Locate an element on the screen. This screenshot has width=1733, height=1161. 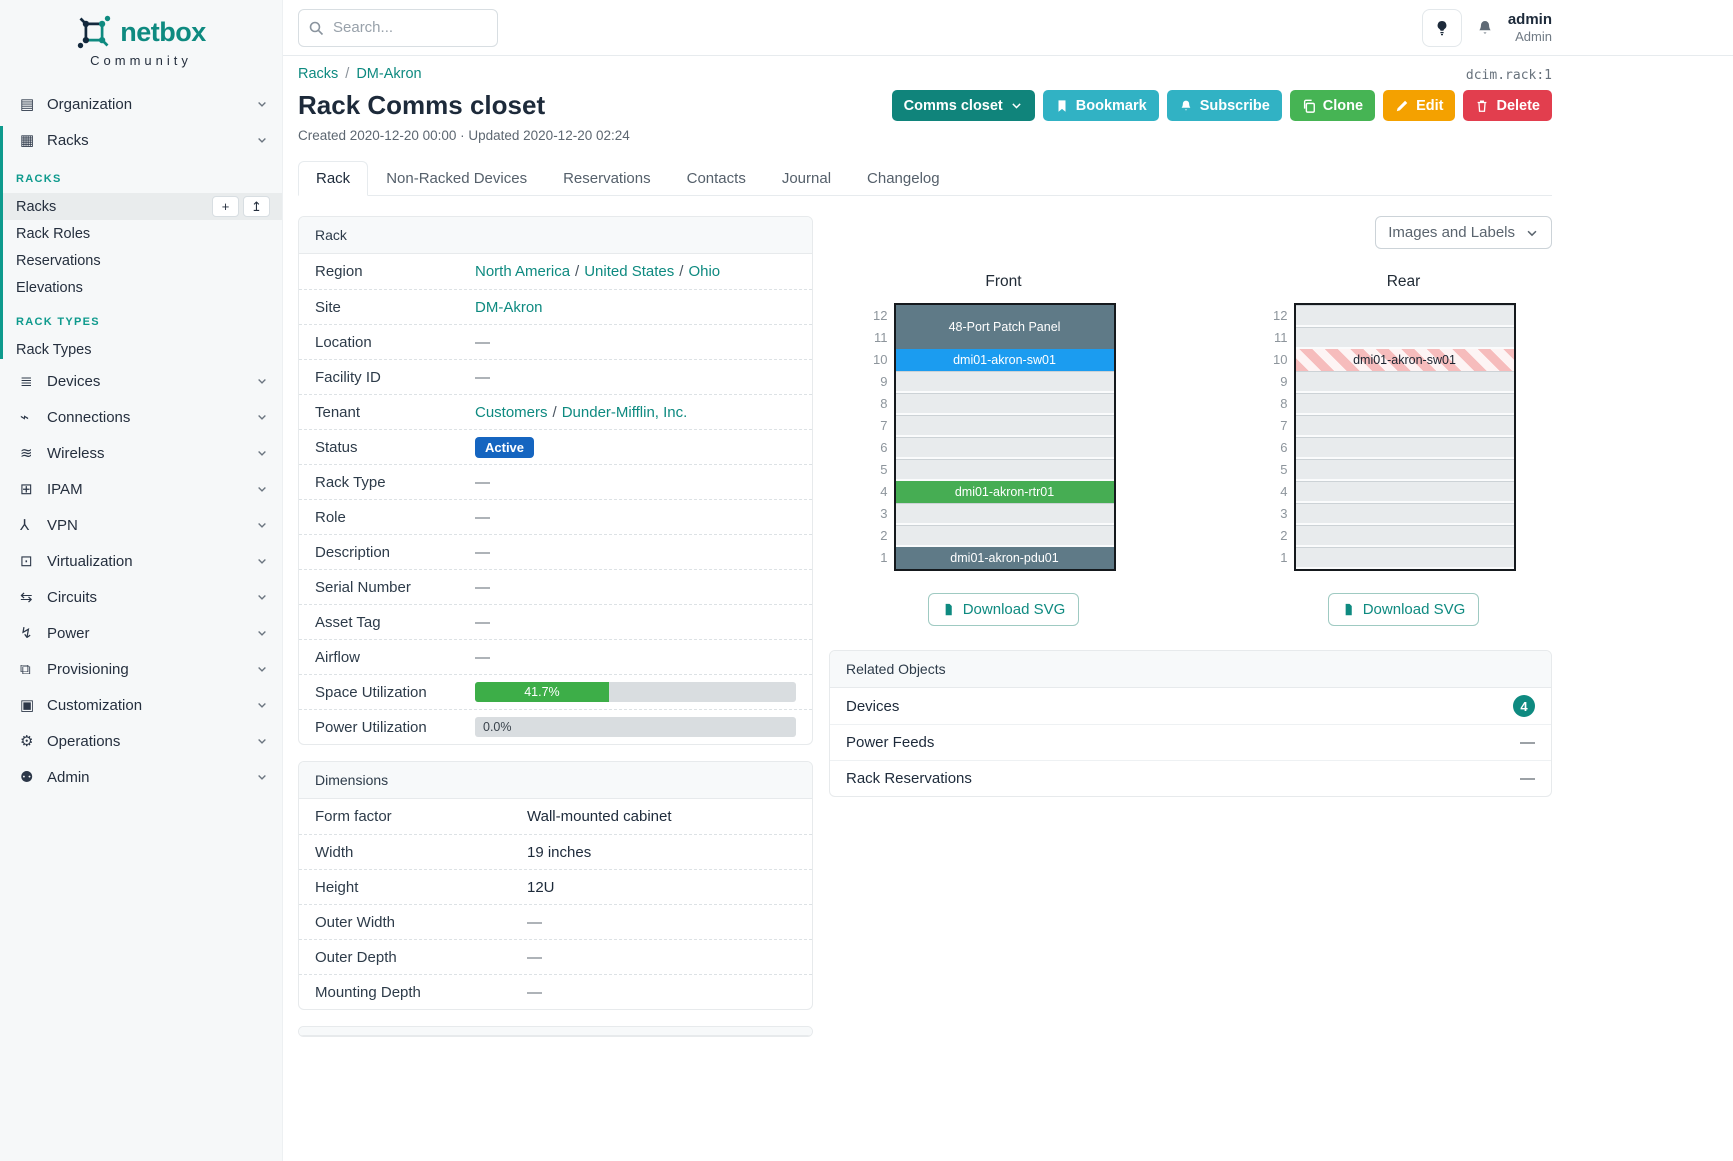
sidebar-item-ipam: ⊞ IPAM is located at coordinates (141, 489).